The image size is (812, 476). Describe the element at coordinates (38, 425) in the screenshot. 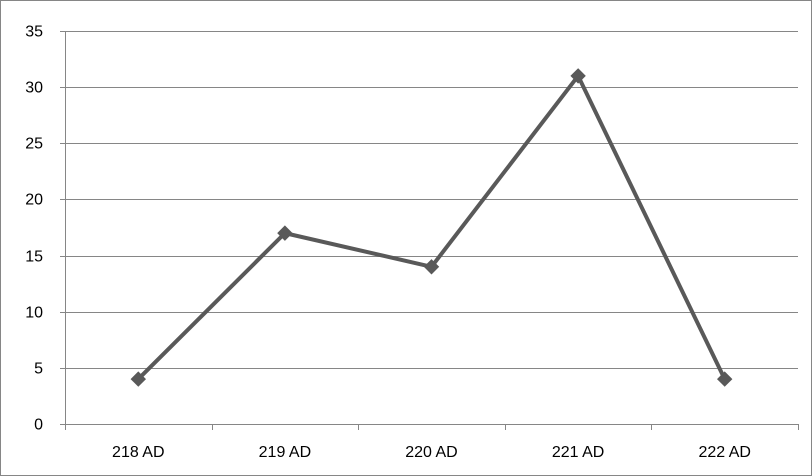

I see `y-tick-label: 0` at that location.